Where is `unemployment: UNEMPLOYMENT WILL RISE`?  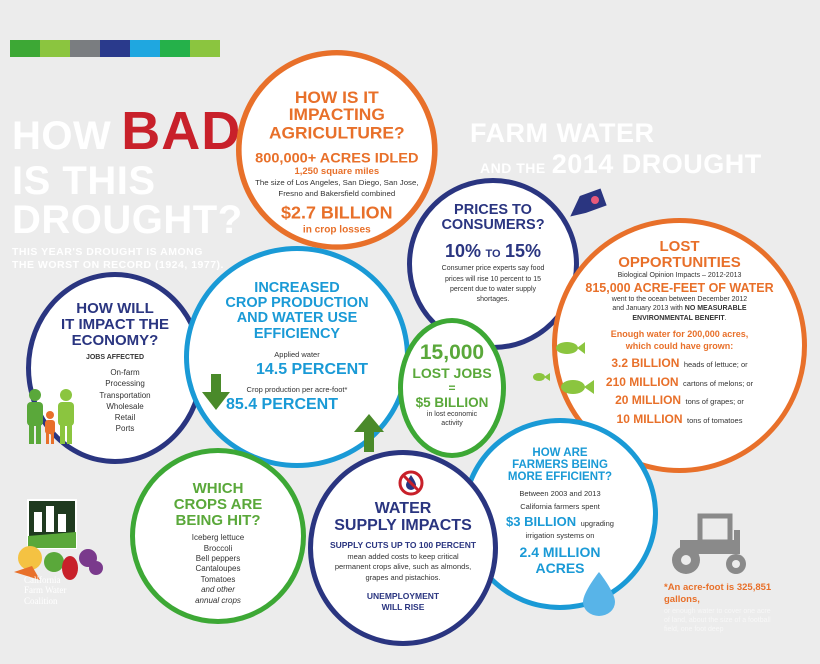 unemployment: UNEMPLOYMENT WILL RISE is located at coordinates (403, 602).